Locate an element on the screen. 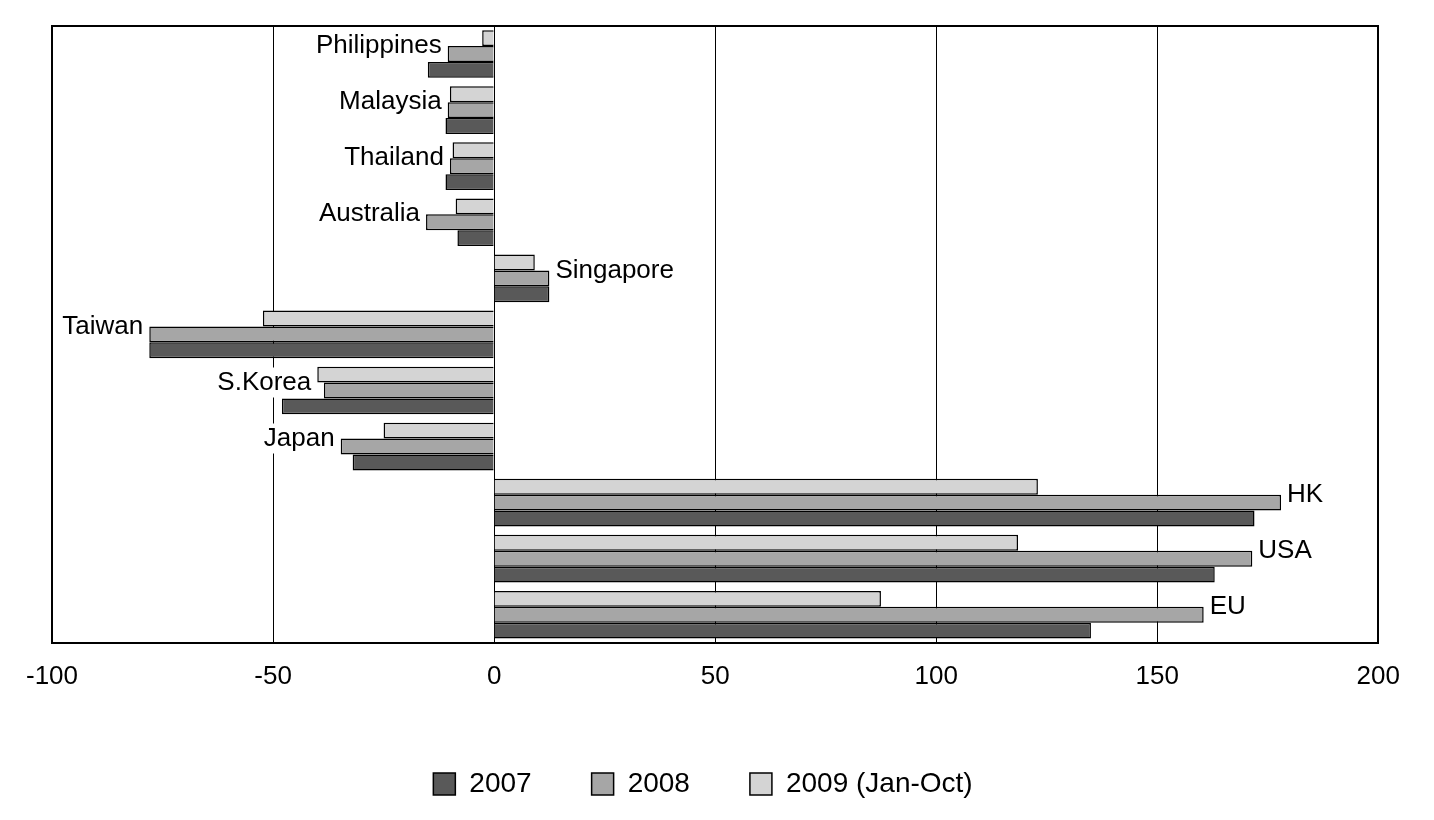  x-tick-label: -50 is located at coordinates (273, 674).